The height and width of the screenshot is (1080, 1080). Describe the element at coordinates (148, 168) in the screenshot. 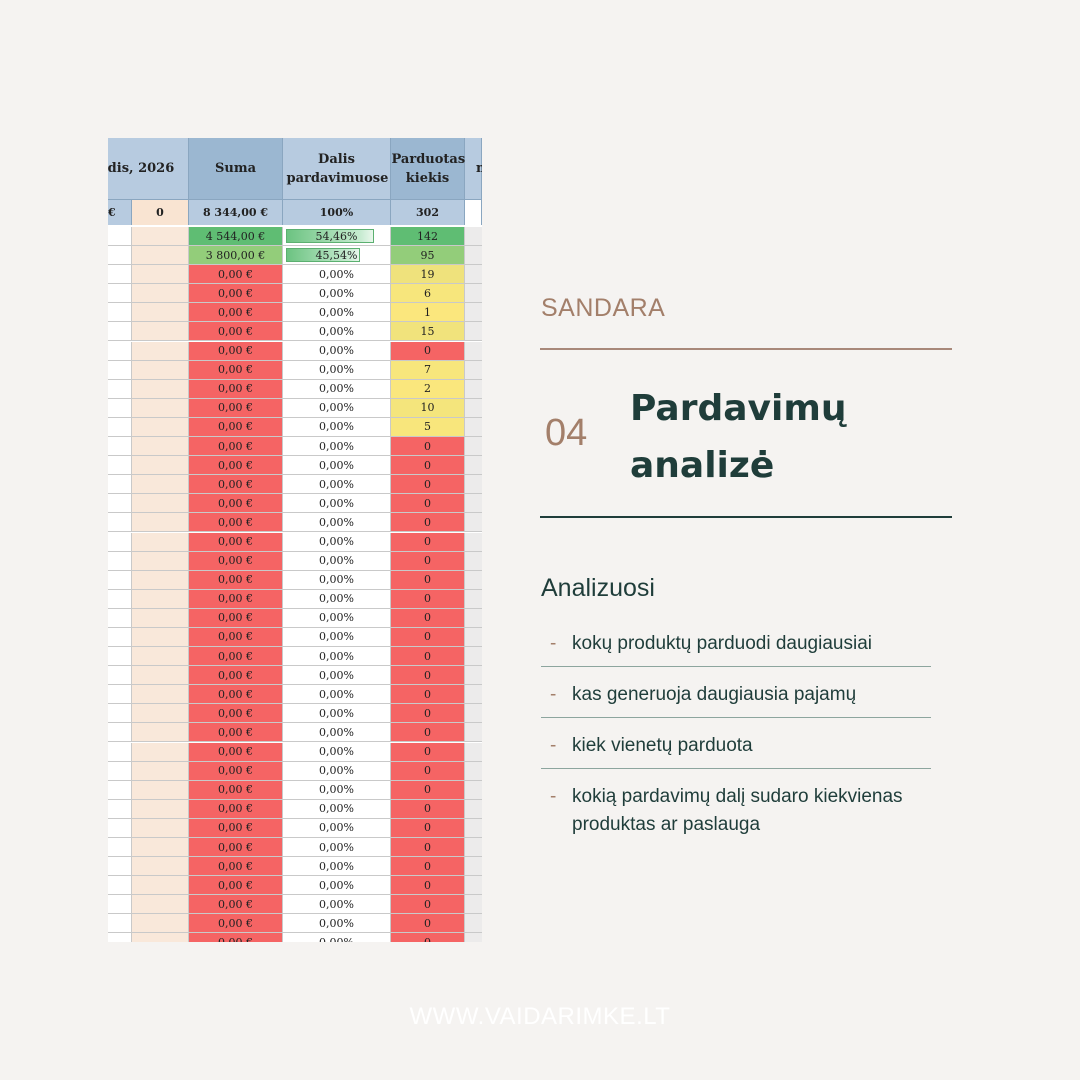

I see `header-period: odis, 2026` at that location.